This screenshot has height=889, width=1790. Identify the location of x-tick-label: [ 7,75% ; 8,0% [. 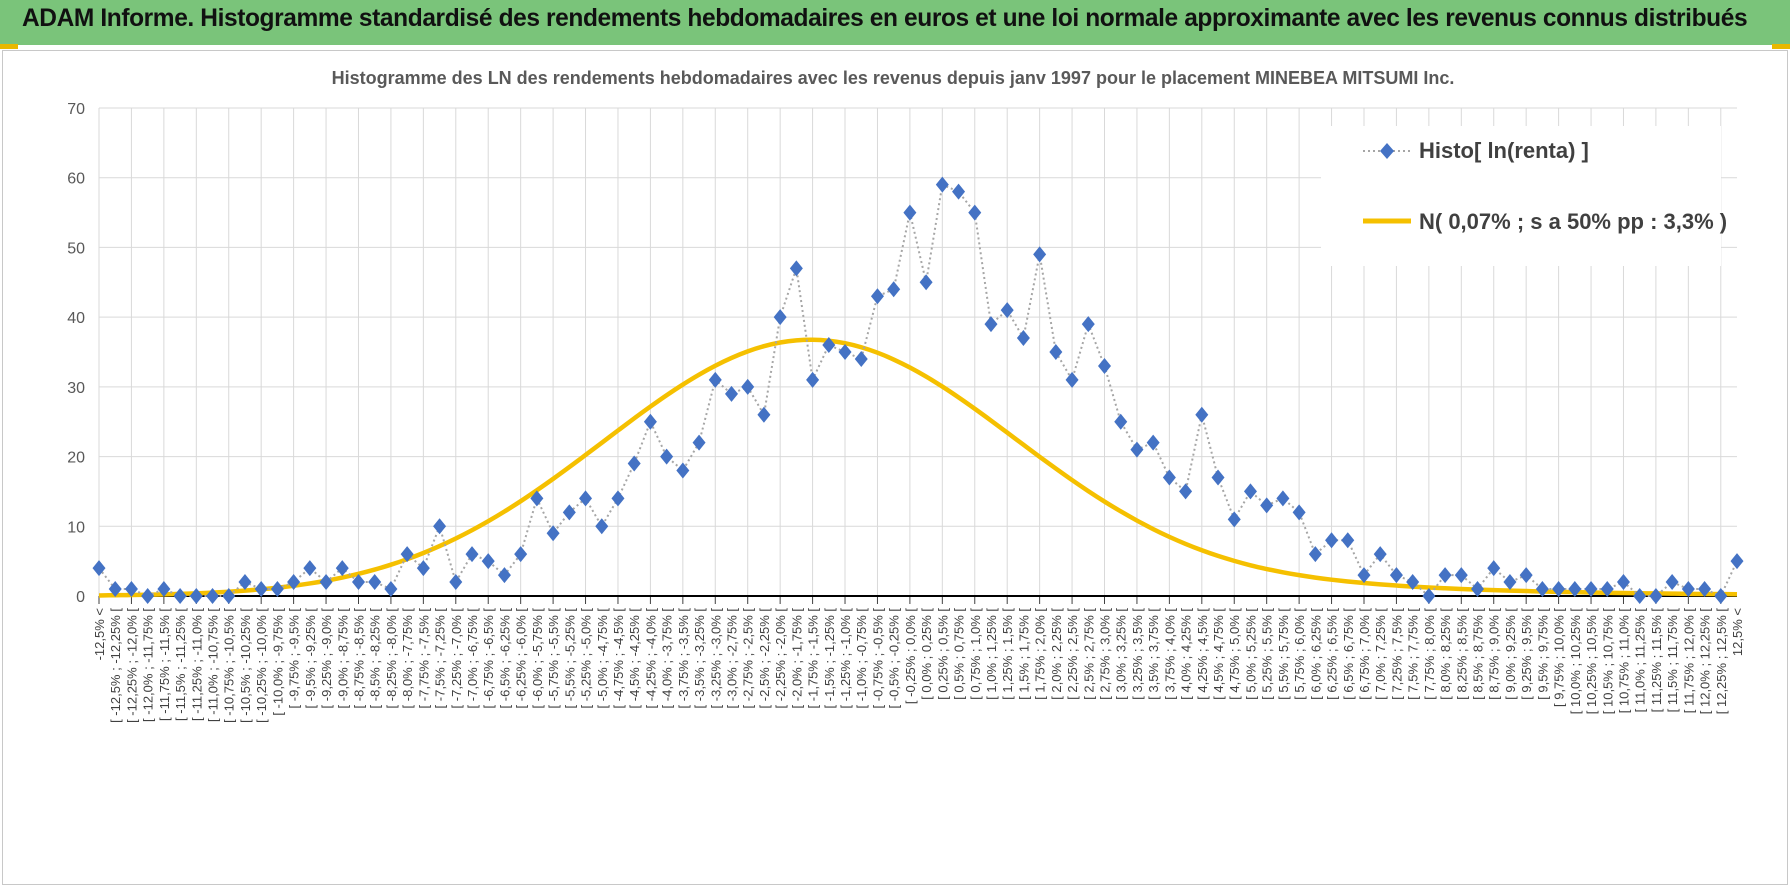
(1429, 654).